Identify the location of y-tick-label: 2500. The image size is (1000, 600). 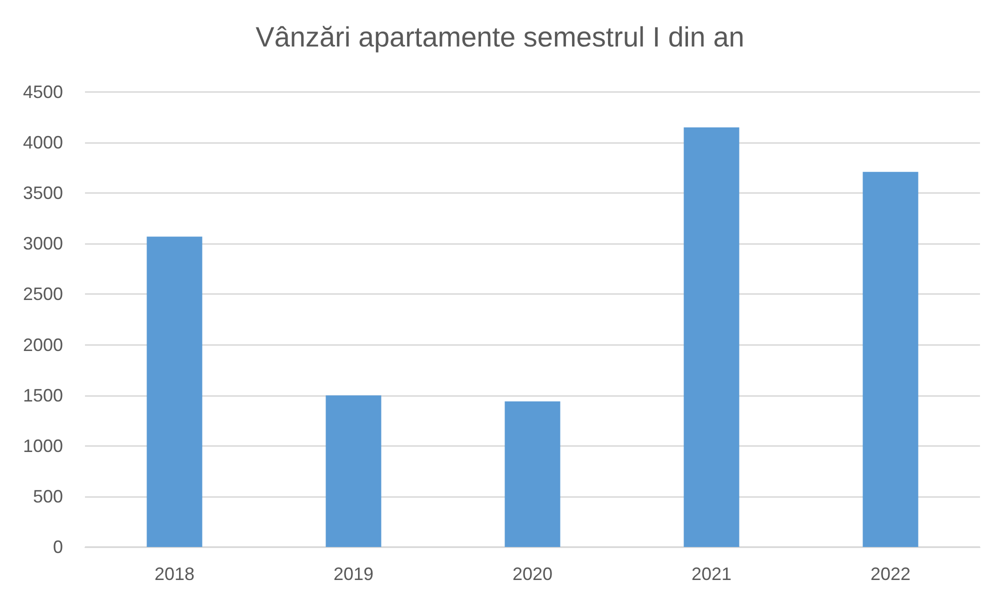
(42, 294).